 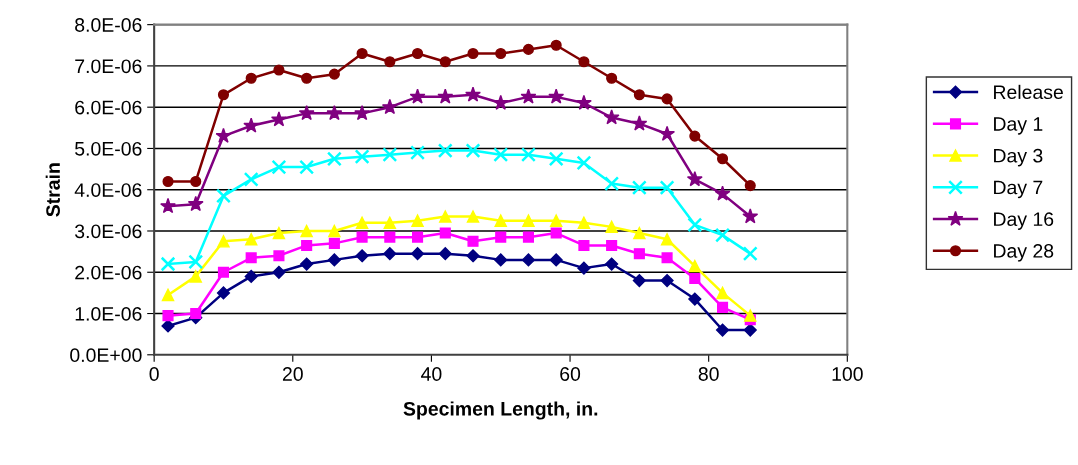 I want to click on x-tick-label: 100, so click(x=847, y=374).